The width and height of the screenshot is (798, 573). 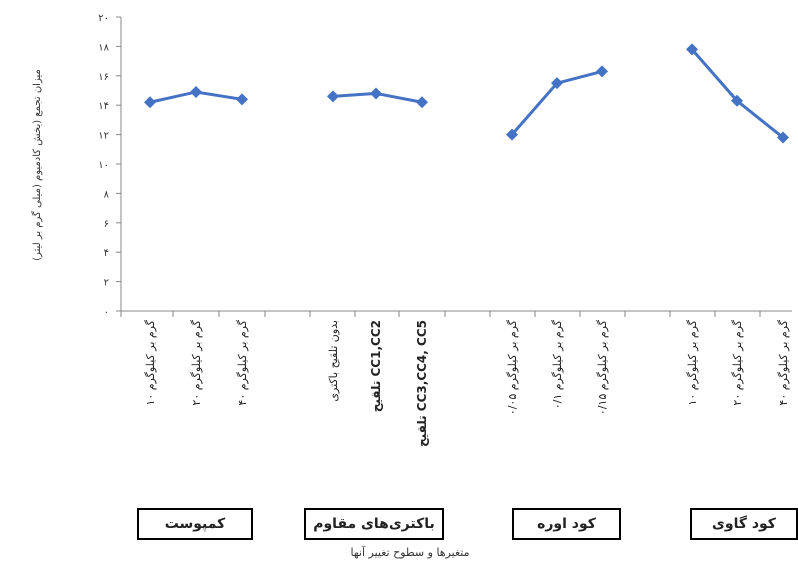 What do you see at coordinates (103, 165) in the screenshot?
I see `y-tick-label: ۱۰` at bounding box center [103, 165].